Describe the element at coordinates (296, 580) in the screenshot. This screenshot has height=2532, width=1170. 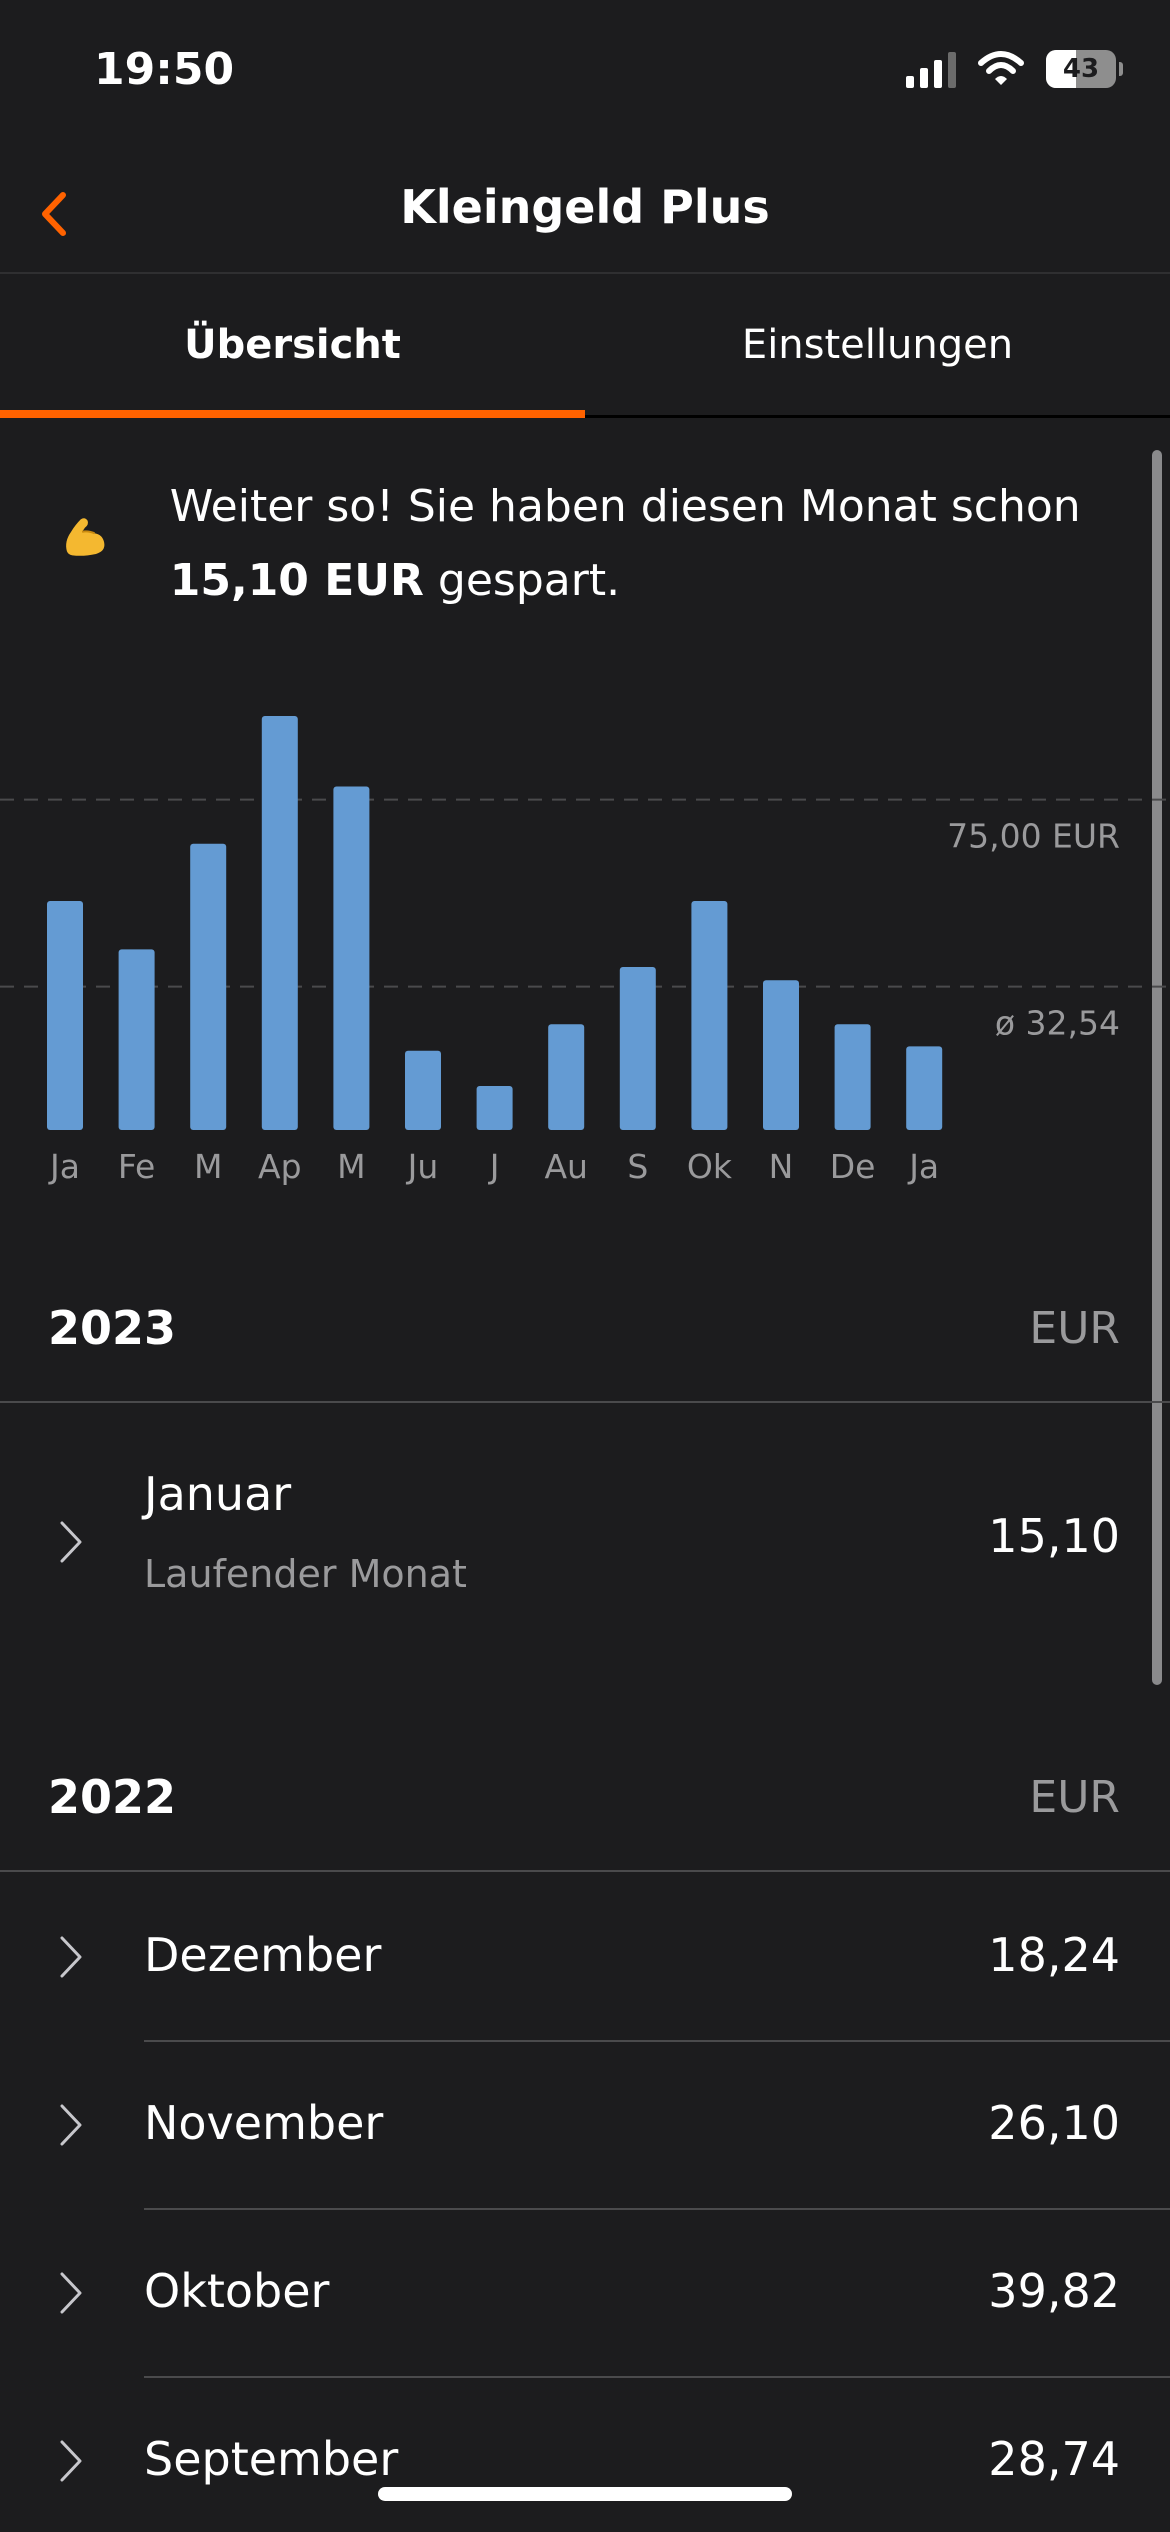
I see `banner-amount: 15,10 EUR` at that location.